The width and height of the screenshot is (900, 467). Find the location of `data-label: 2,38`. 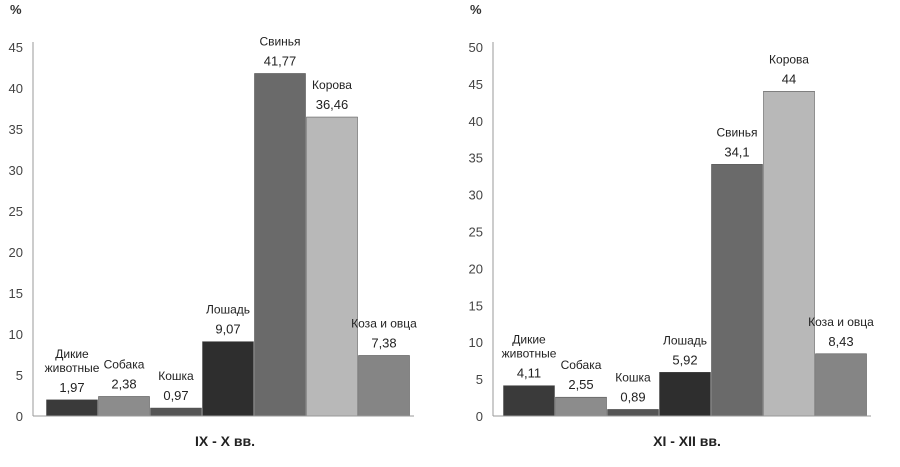

data-label: 2,38 is located at coordinates (123, 383).